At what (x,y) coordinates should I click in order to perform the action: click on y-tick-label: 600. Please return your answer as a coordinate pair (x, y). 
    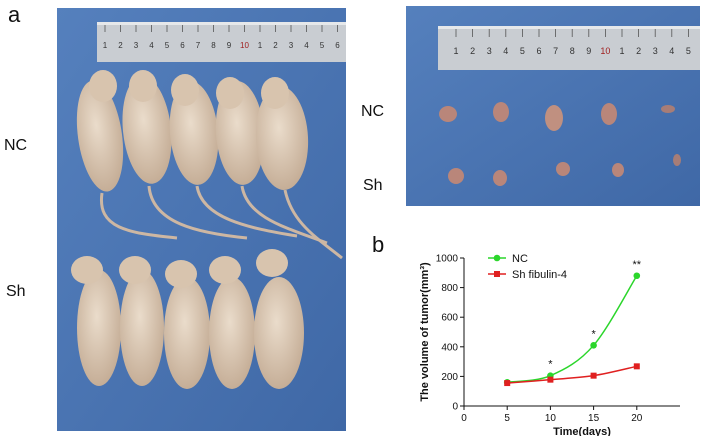
    Looking at the image, I should click on (449, 318).